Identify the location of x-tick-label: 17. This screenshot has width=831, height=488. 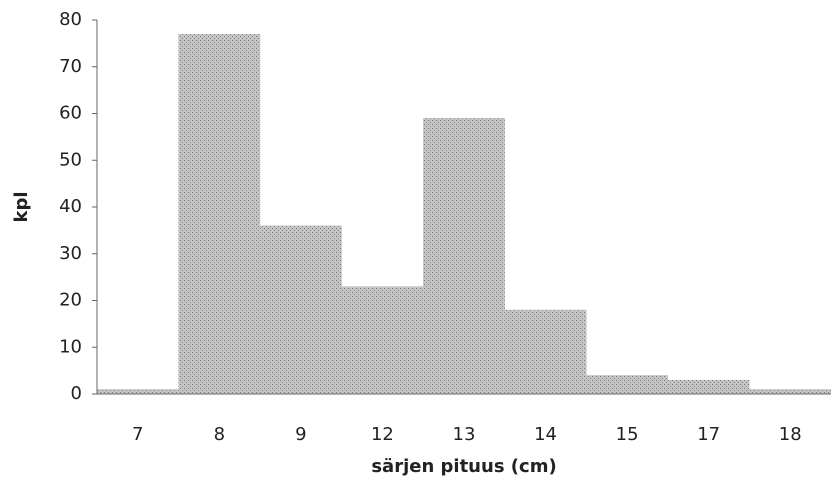
(708, 434).